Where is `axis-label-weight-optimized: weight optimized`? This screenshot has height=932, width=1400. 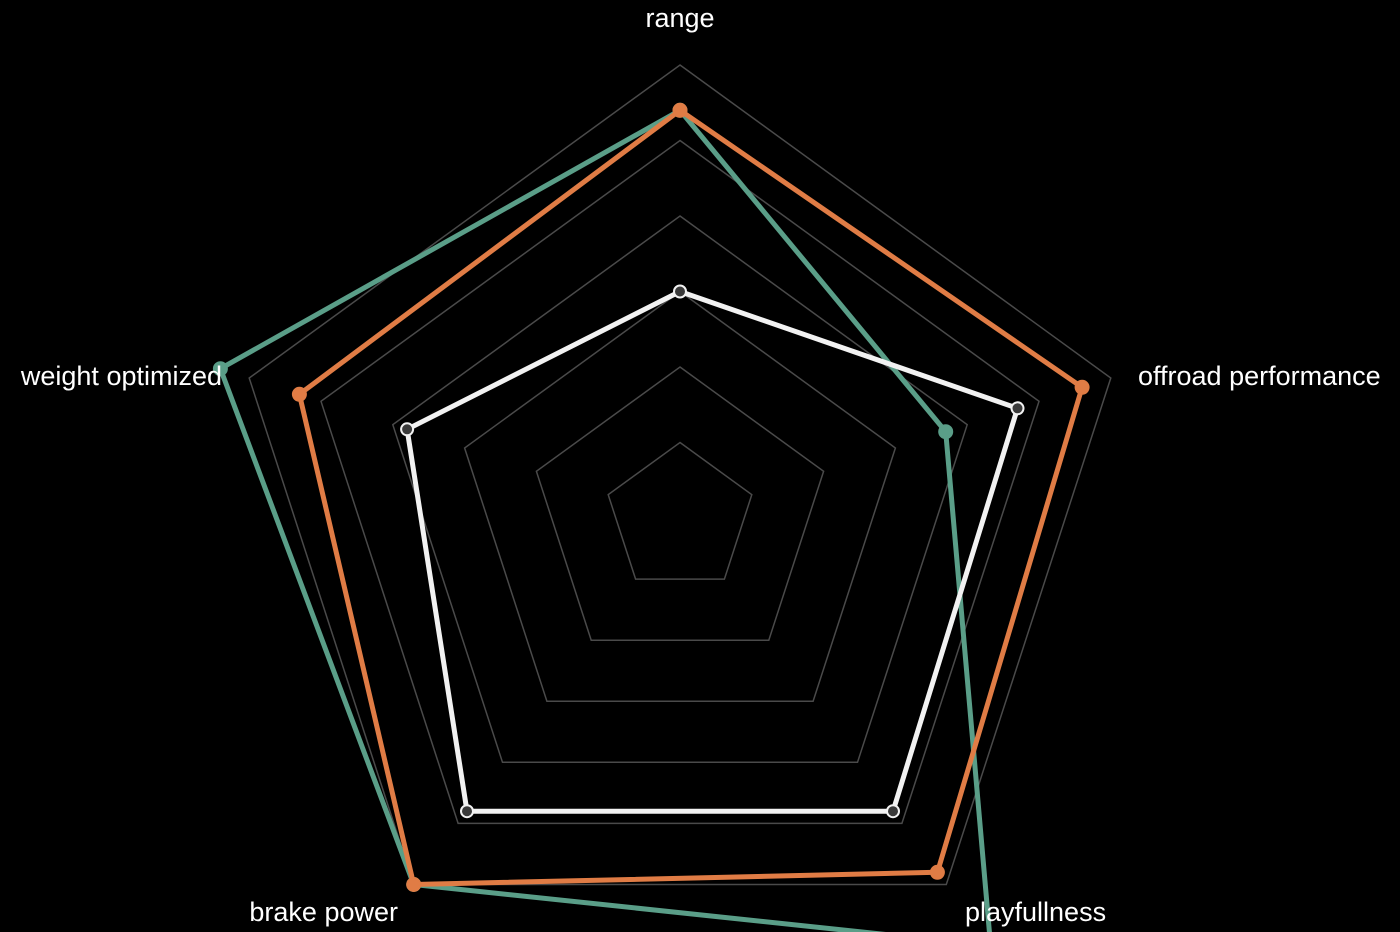 axis-label-weight-optimized: weight optimized is located at coordinates (121, 376).